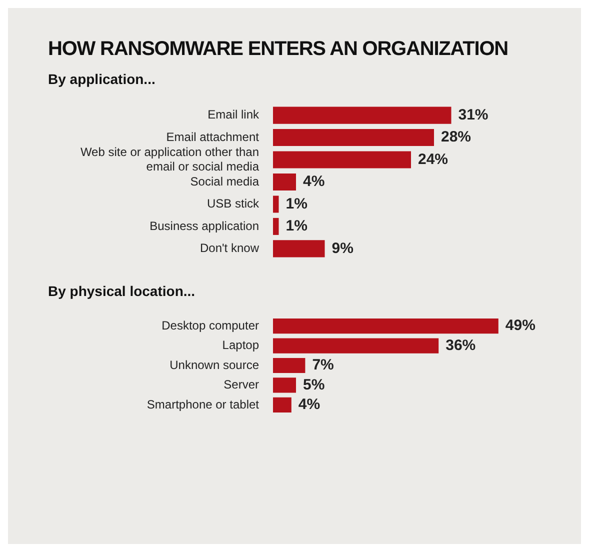 The width and height of the screenshot is (589, 552). Describe the element at coordinates (170, 159) in the screenshot. I see `y-tick-label: Web site or application other than email or social media` at that location.